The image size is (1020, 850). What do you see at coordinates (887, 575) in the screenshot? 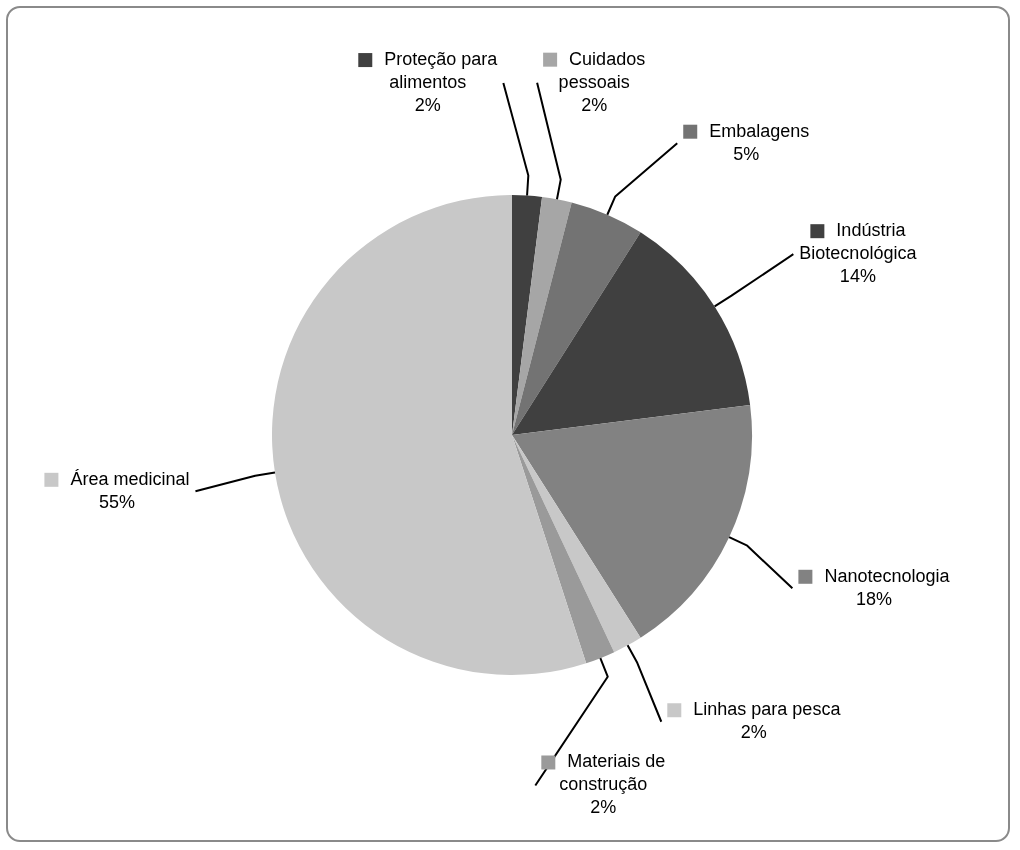
I see `legend-label: Nanotecnologia` at bounding box center [887, 575].